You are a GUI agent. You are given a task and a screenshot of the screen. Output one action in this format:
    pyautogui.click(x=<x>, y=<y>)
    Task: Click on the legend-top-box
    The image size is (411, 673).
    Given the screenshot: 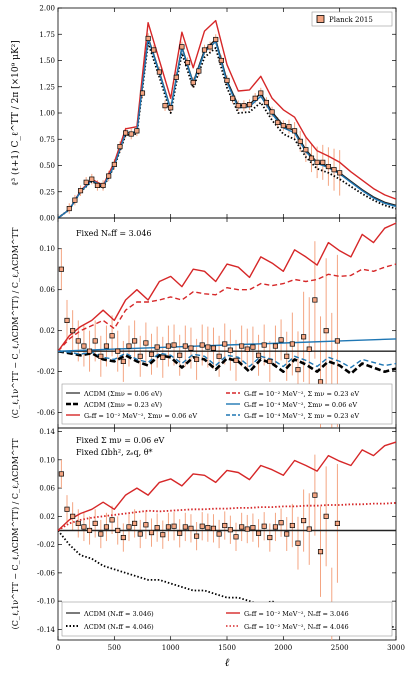 What is the action you would take?
    pyautogui.click(x=352, y=19)
    